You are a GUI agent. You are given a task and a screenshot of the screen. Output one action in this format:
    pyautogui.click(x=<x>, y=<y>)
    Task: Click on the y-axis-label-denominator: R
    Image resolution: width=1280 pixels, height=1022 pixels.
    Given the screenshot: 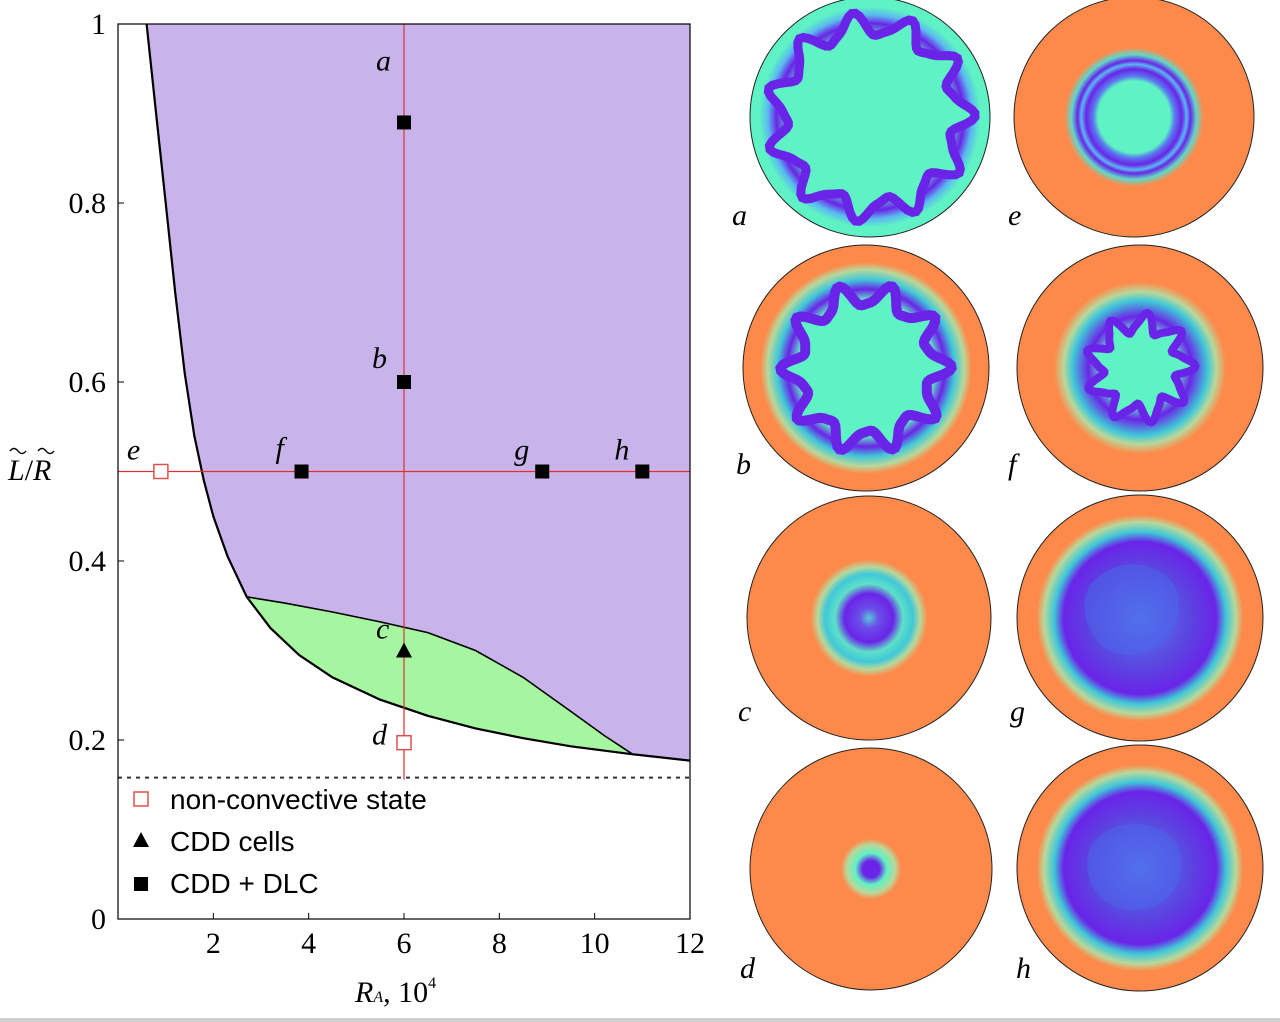 What is the action you would take?
    pyautogui.click(x=41, y=470)
    